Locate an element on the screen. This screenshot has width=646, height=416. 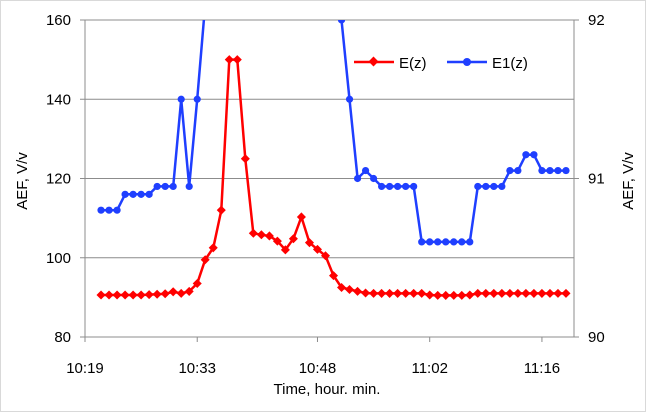
y-axis-right-title: AEF, V/v is located at coordinates (628, 181).